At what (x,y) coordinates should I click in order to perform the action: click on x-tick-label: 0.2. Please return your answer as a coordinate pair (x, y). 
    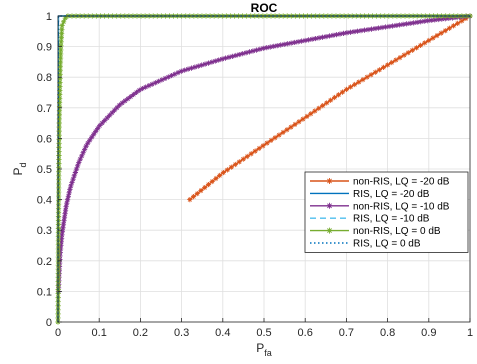
    Looking at the image, I should click on (140, 333).